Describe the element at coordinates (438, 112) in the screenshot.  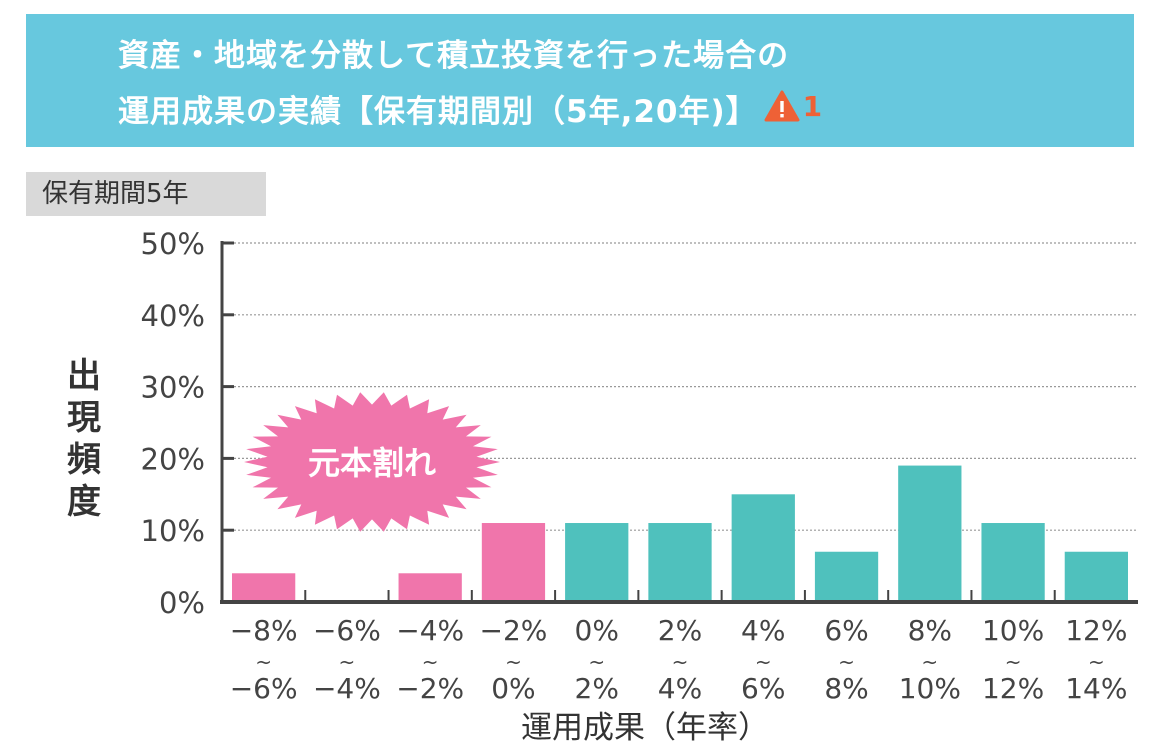
I see `title-line2-text: 運用成果の実績【保有期間別（5年,20年)】` at that location.